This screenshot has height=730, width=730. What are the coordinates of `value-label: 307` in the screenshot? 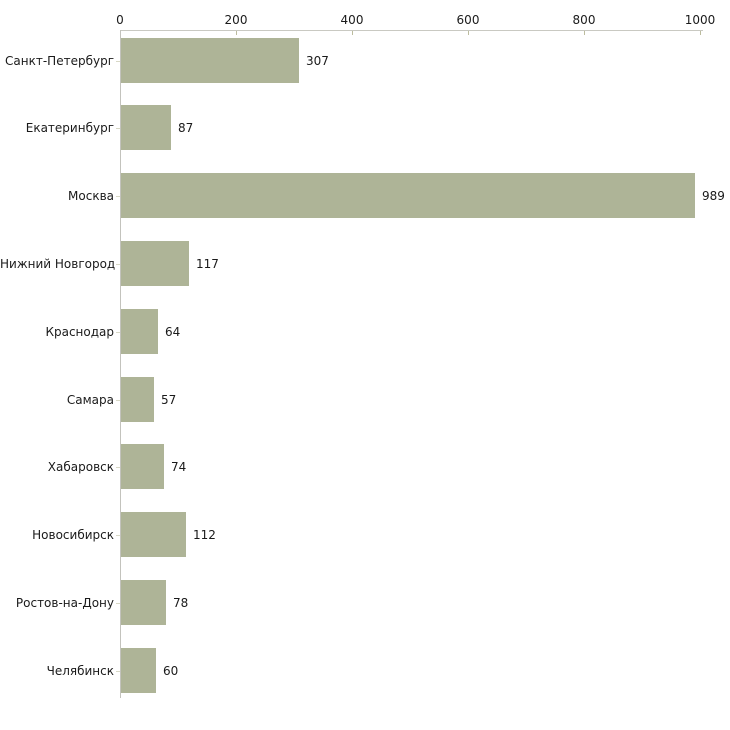 It's located at (317, 60).